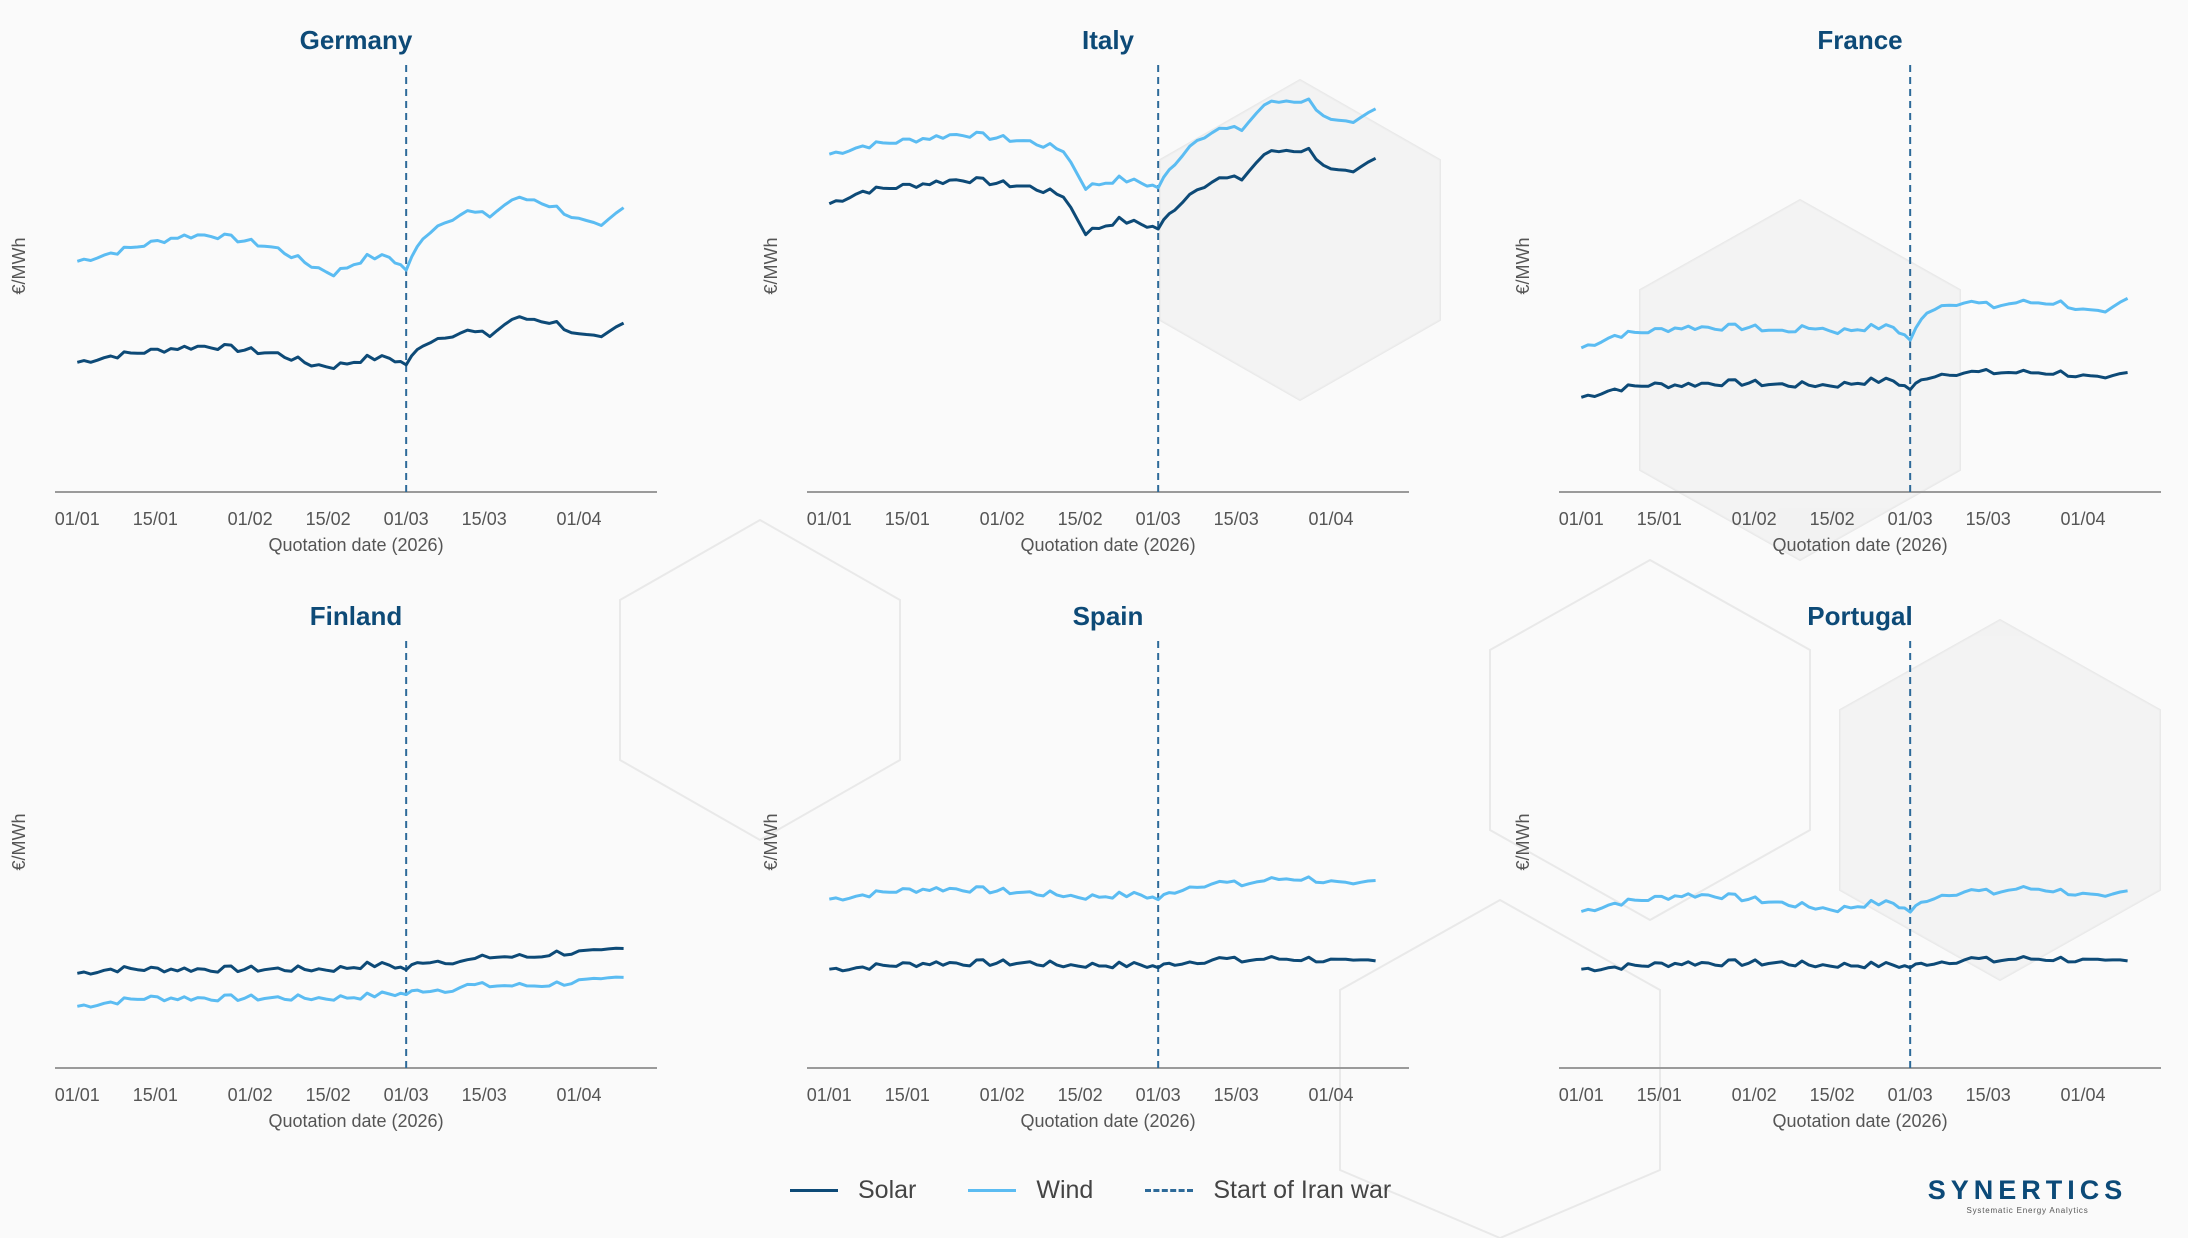 This screenshot has height=1238, width=2188. I want to click on series-line-solar-finland, so click(350, 961).